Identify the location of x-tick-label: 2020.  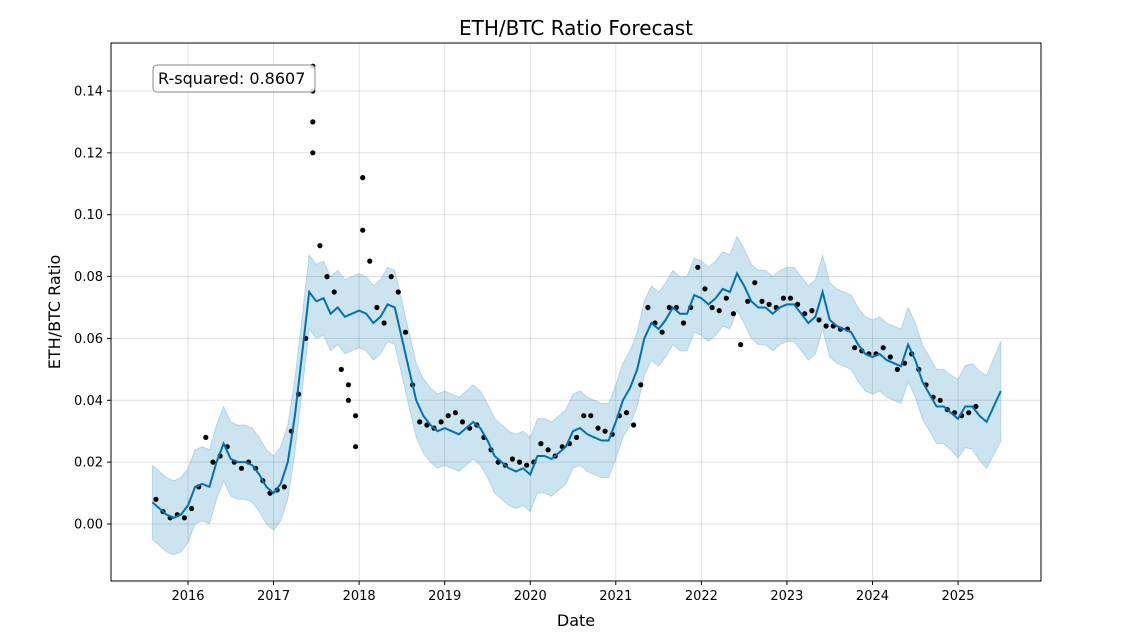
(530, 596).